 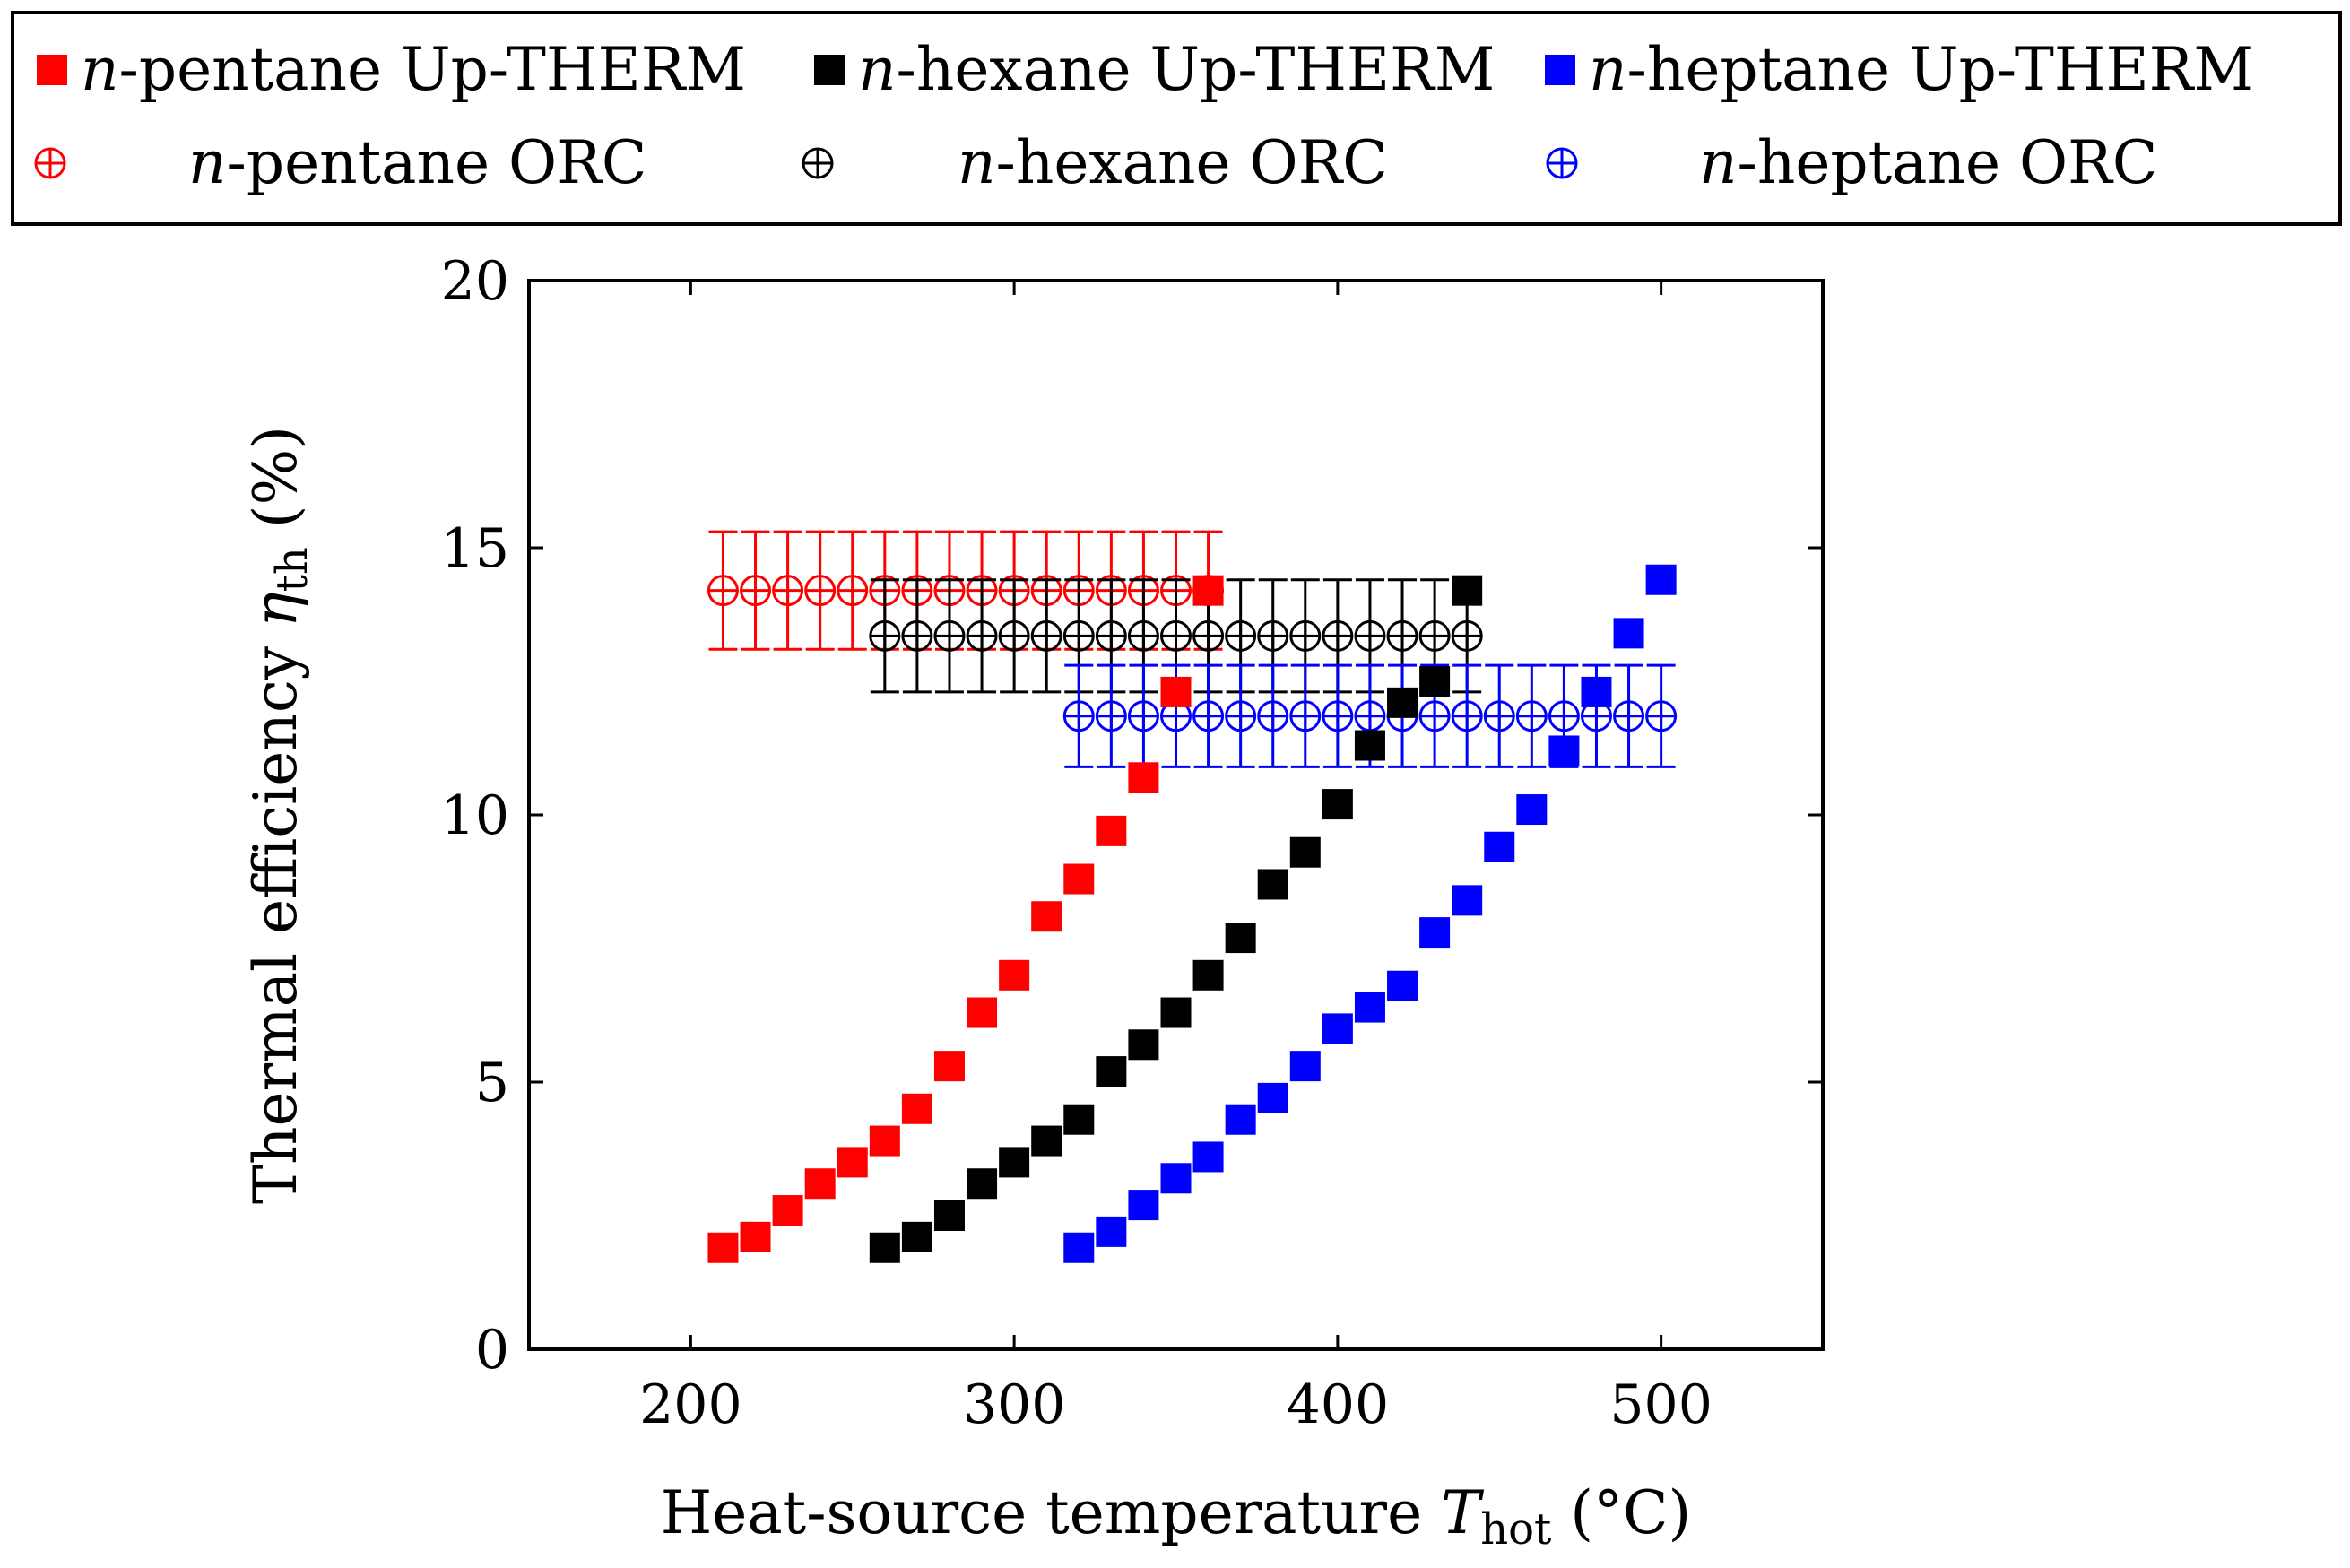 I want to click on series-n-pentane-orc, so click(x=966, y=590).